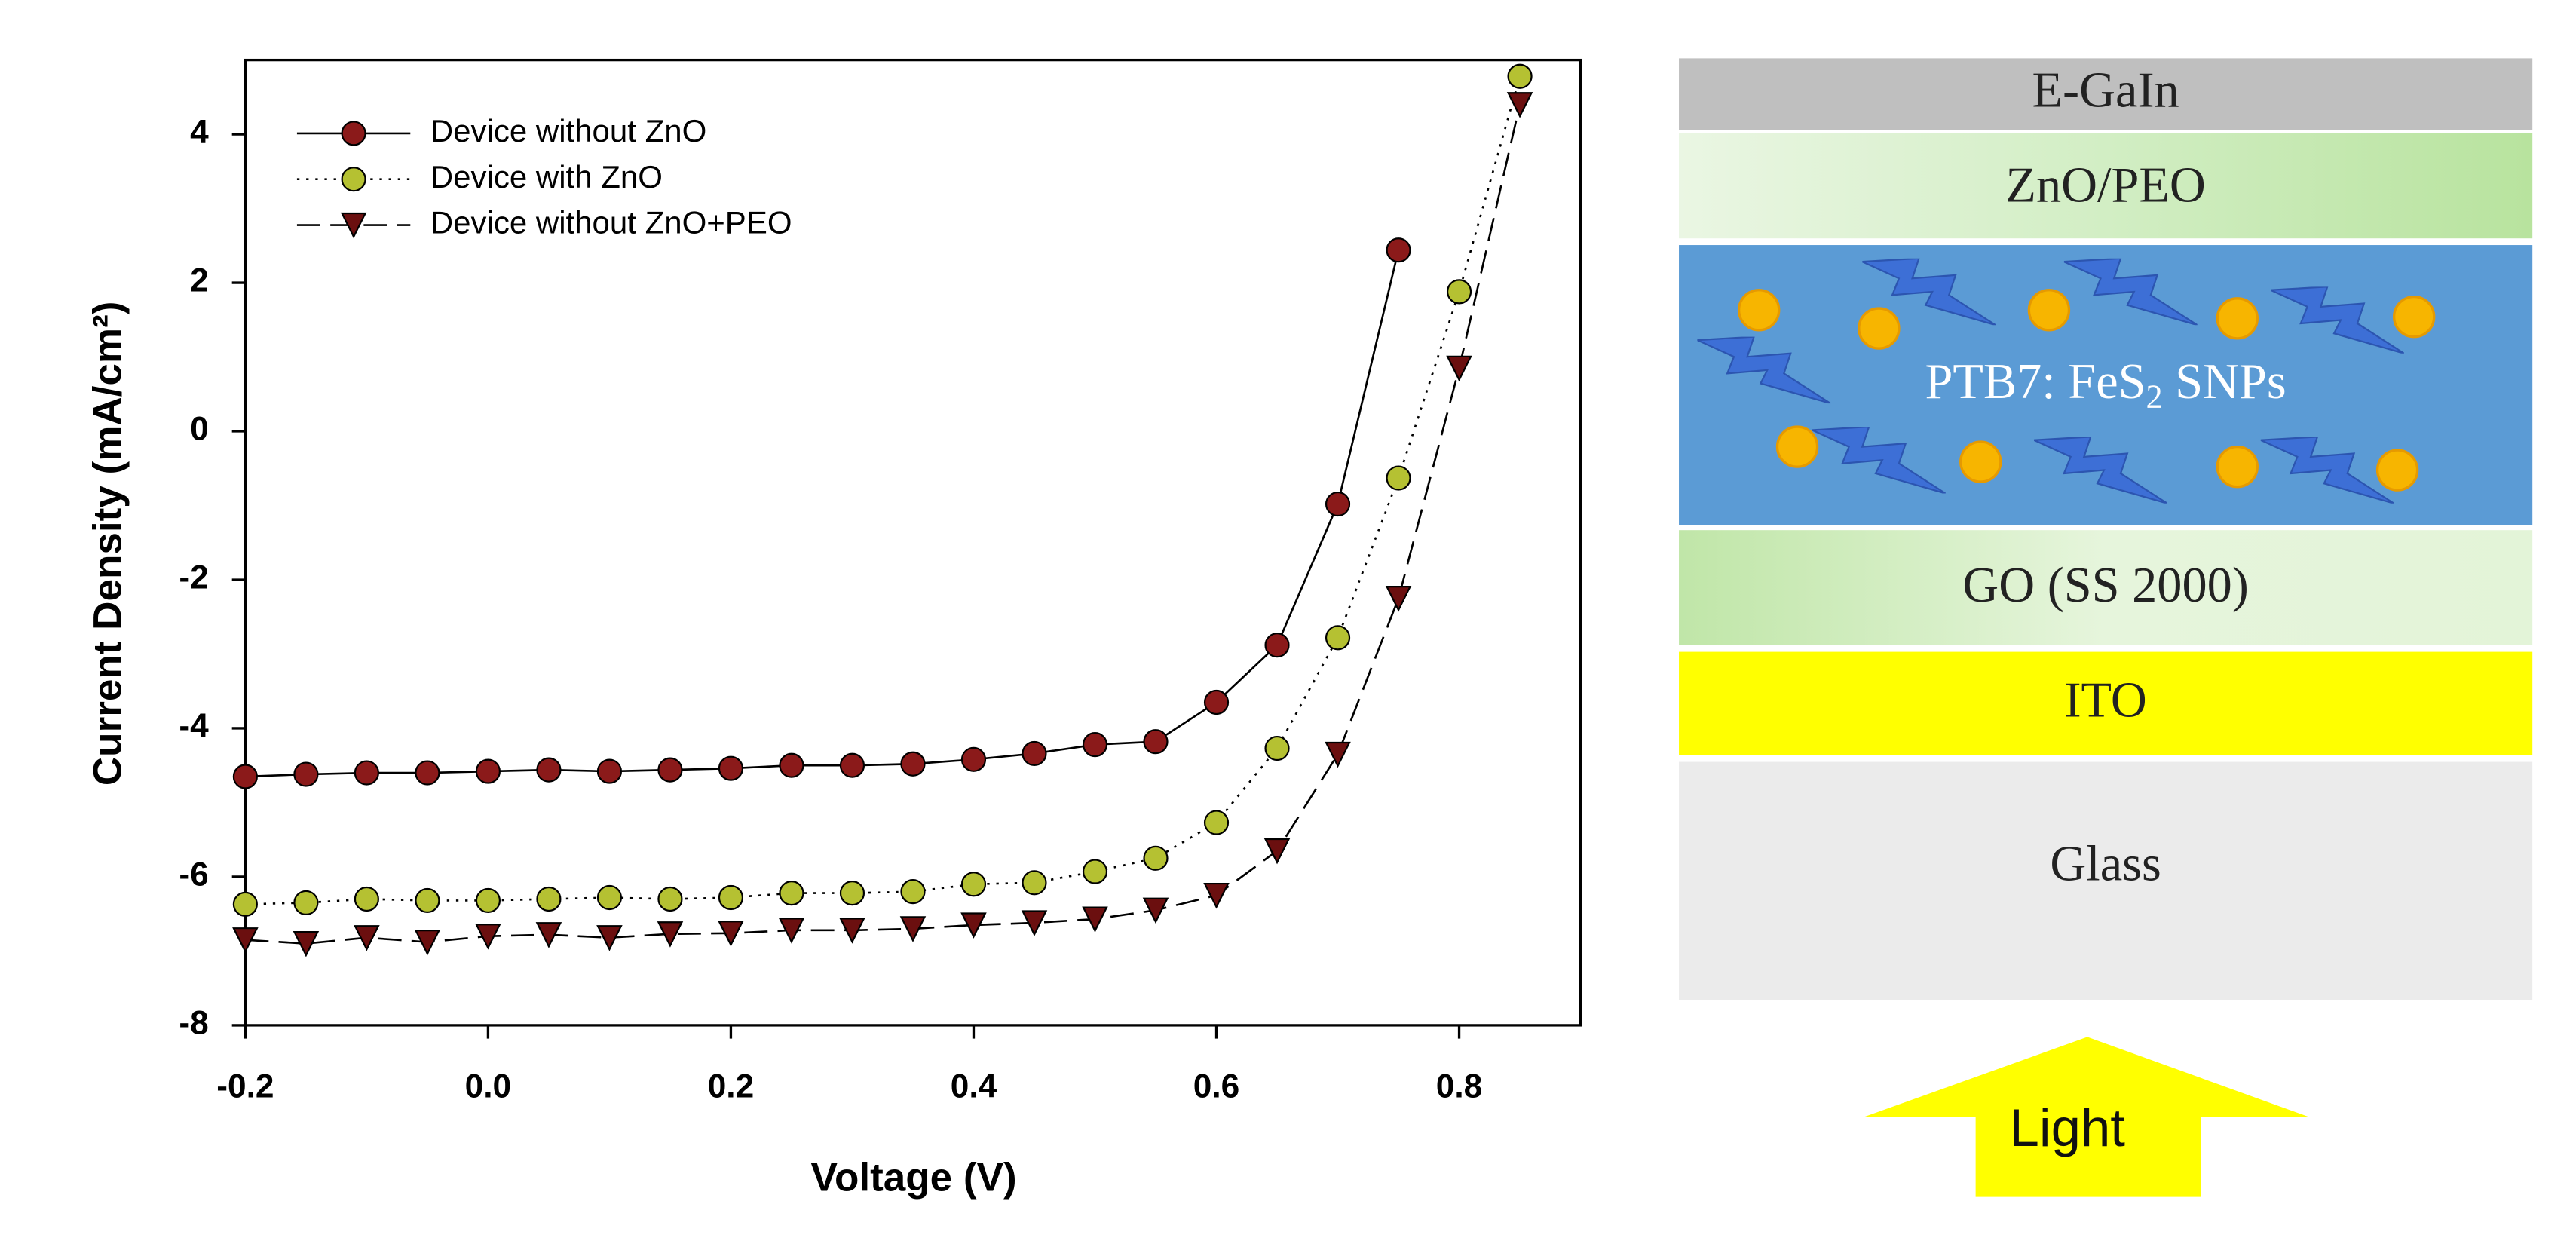 The image size is (2576, 1247). Describe the element at coordinates (107, 544) in the screenshot. I see `y-axis-title: Current Density (mA/cm²)` at that location.